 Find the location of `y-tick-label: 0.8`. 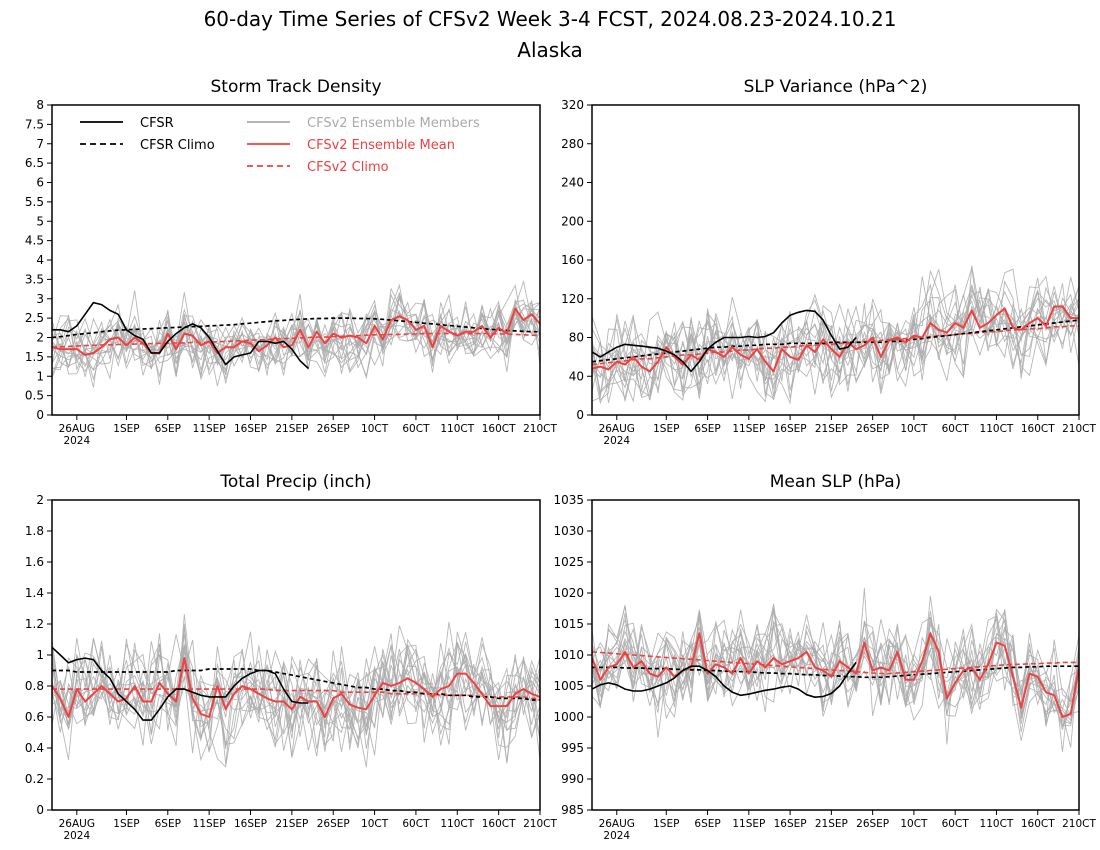

y-tick-label: 0.8 is located at coordinates (34, 686).